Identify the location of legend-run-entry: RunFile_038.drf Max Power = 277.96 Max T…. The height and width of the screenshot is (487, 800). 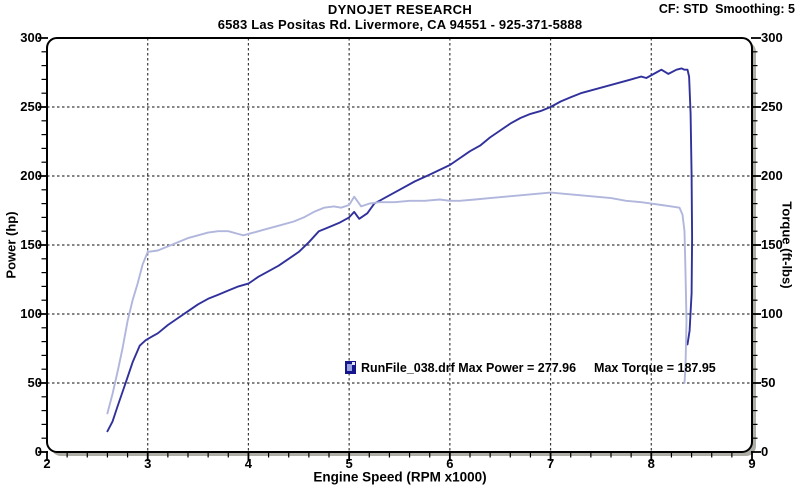
(530, 367).